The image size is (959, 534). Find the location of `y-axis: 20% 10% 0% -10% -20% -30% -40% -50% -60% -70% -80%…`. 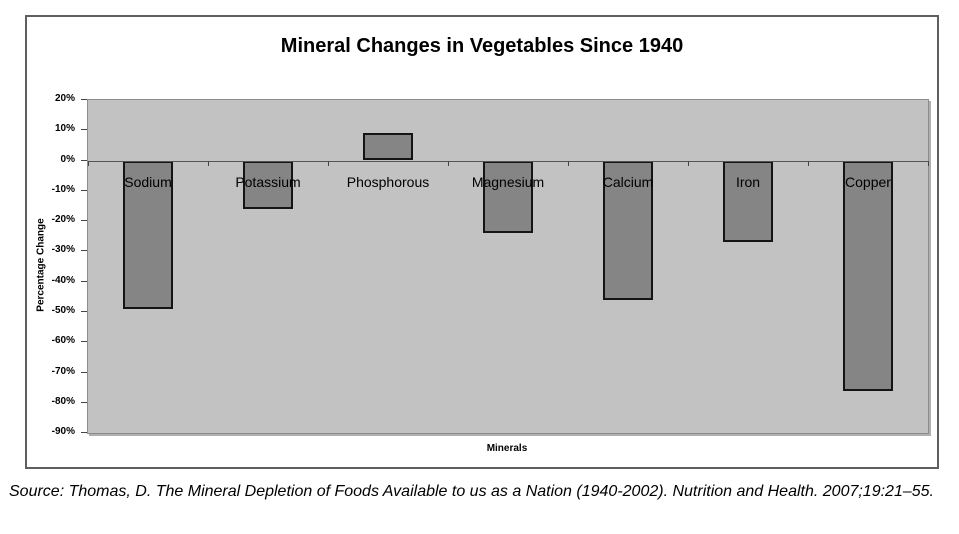

y-axis: 20% 10% 0% -10% -20% -30% -40% -50% -60% -70% -80%… is located at coordinates (57, 265).